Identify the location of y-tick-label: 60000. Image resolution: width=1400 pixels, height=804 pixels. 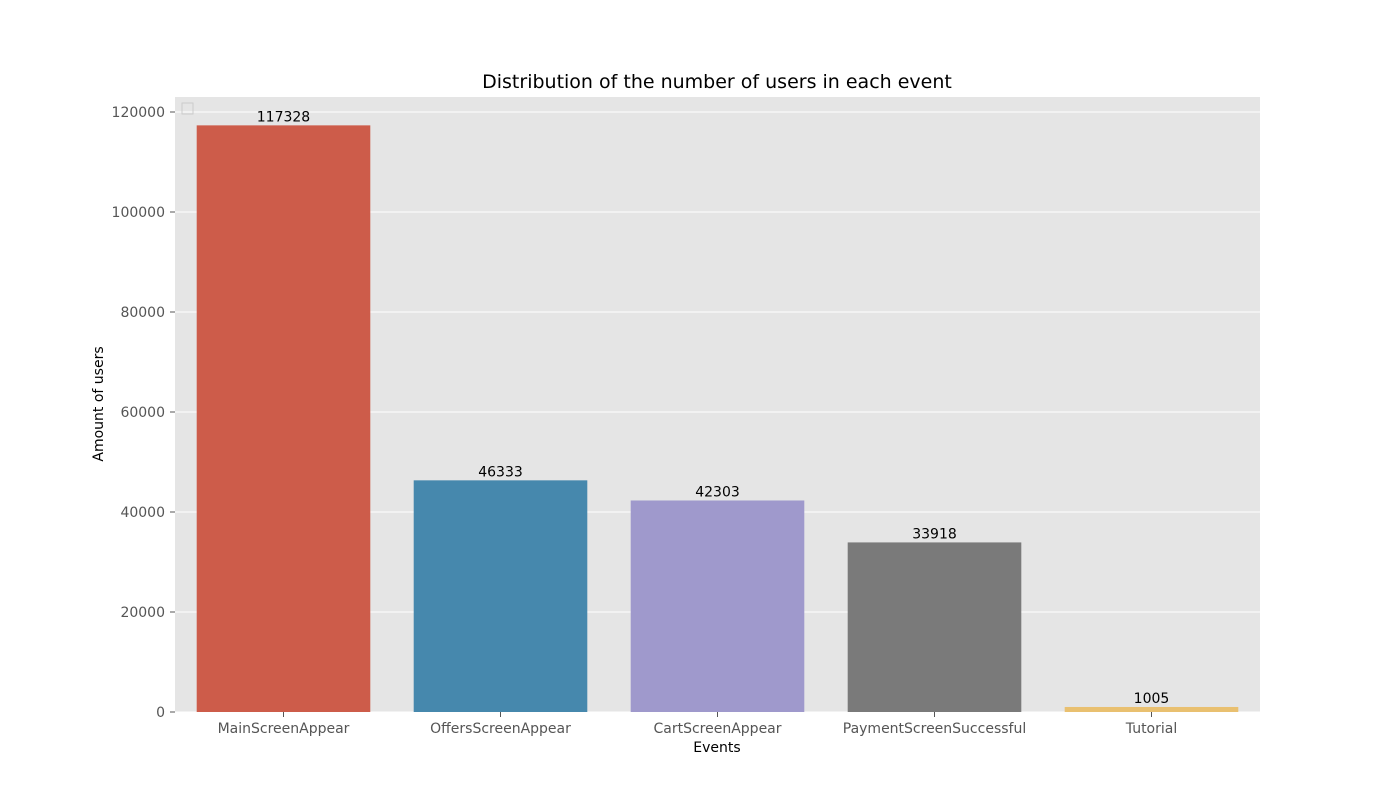
(142, 413).